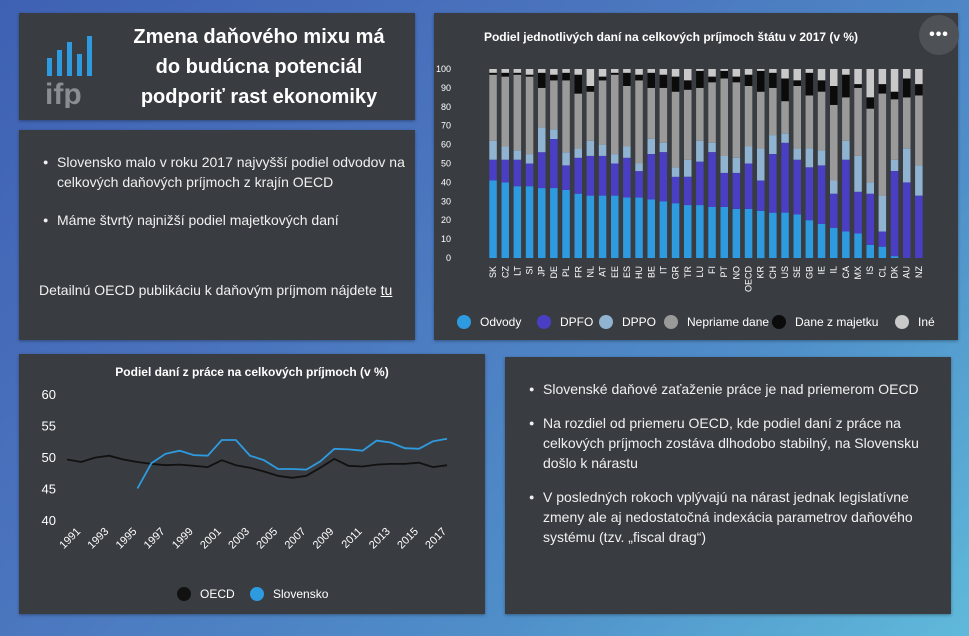 The image size is (969, 636). What do you see at coordinates (446, 220) in the screenshot?
I see `y-tick-label: 20` at bounding box center [446, 220].